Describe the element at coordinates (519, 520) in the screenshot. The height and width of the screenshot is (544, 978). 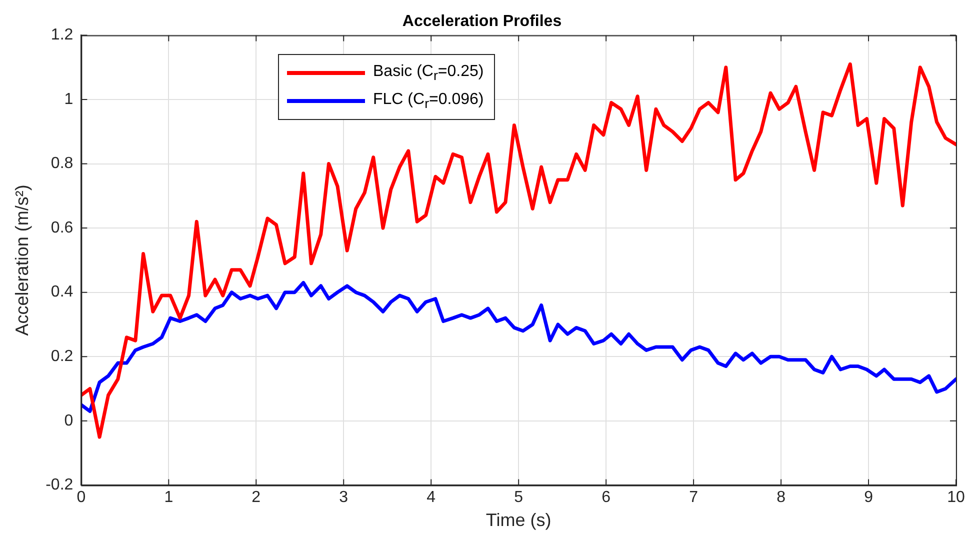
I see `x-axis-title: Time (s)` at that location.